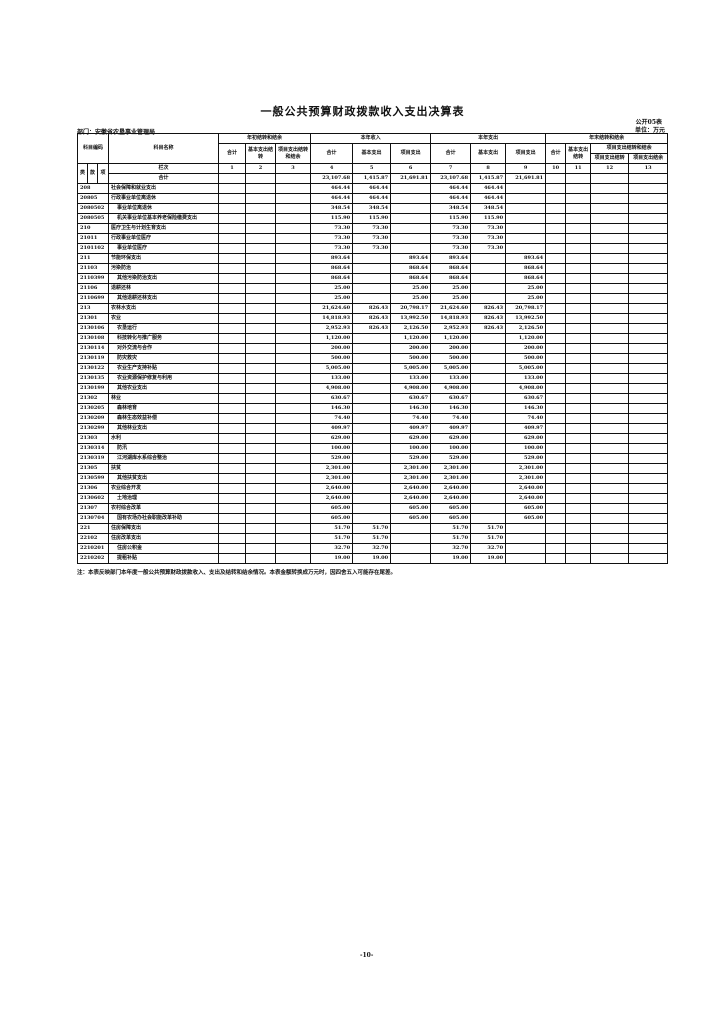 The height and width of the screenshot is (1024, 725). What do you see at coordinates (372, 358) in the screenshot?
I see `table-row: 2130119 防灾救灾 500.00 500.00 500.00 500.00` at bounding box center [372, 358].